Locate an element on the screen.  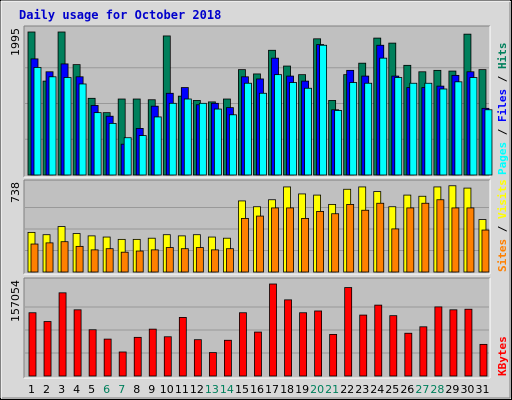
x-tick-label: 13 is located at coordinates (212, 389).